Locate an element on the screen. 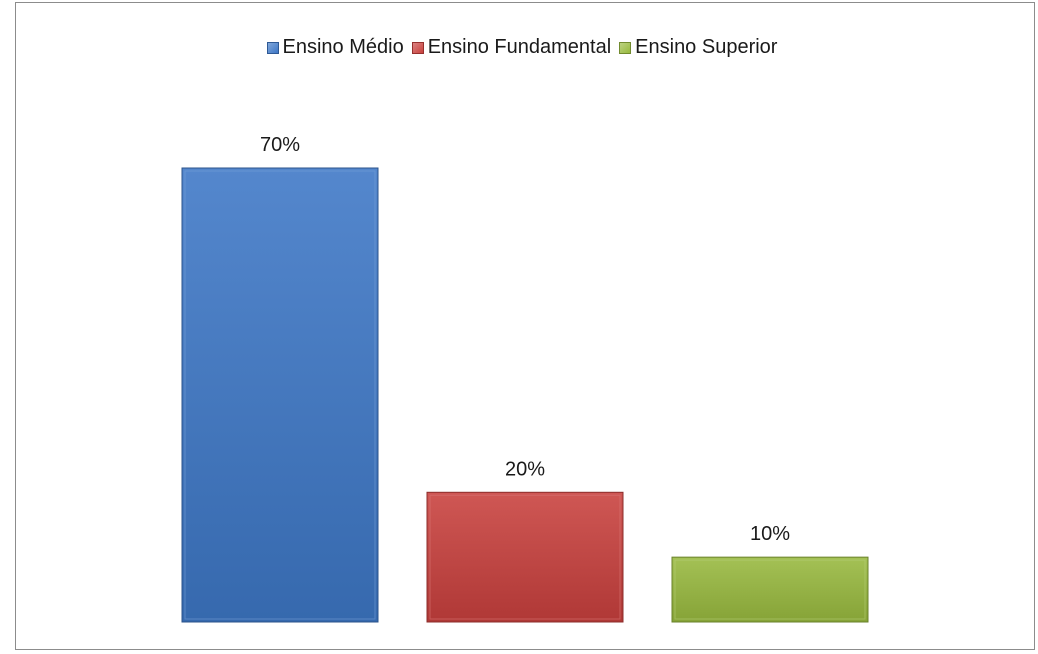  bar-ensino-fundamental is located at coordinates (525, 557).